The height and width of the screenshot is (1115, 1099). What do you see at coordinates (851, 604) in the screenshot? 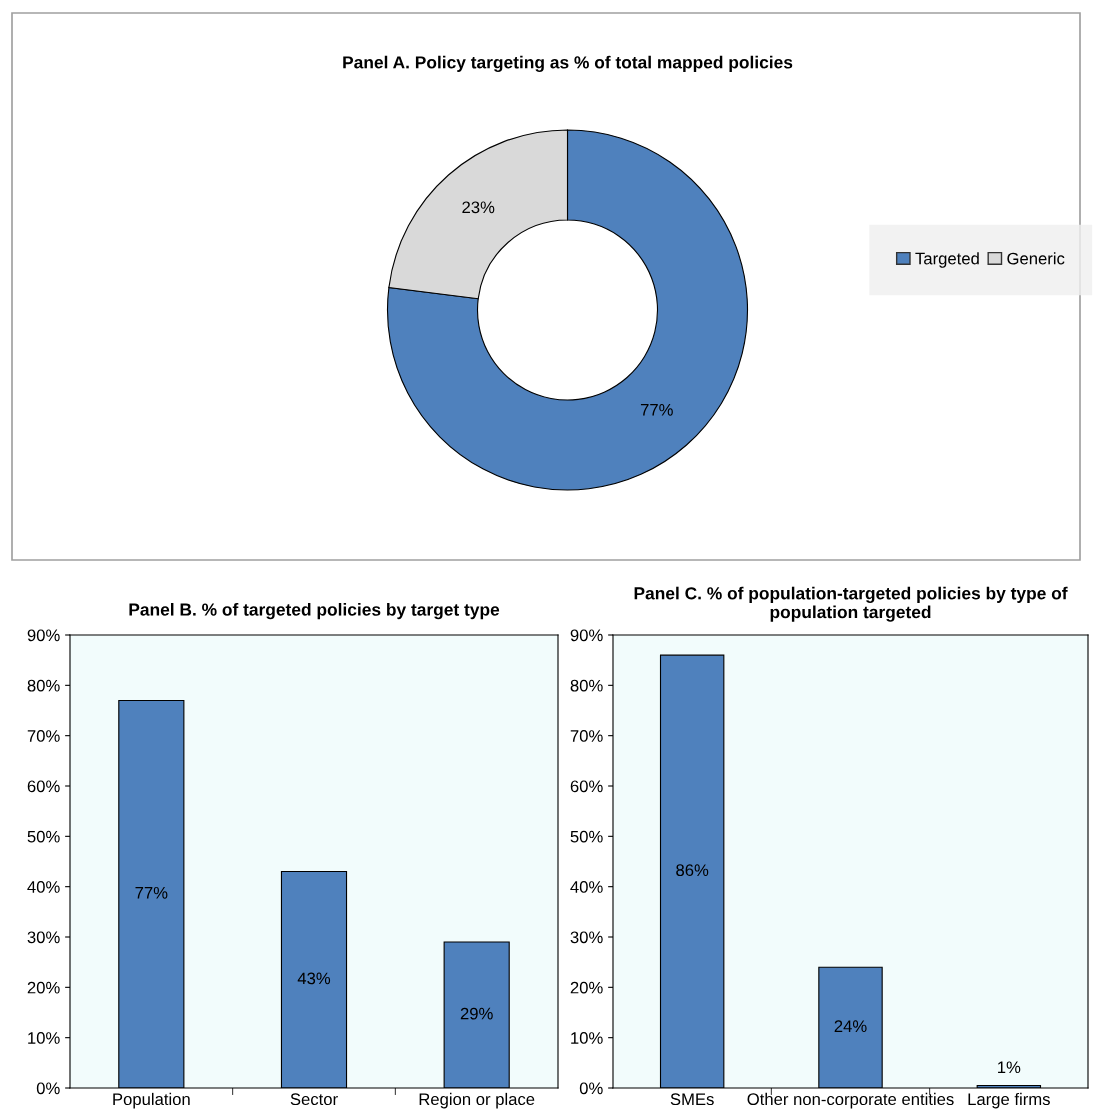
I see `chart-title: Panel C. % of population-targeted policies by type of population targeted` at bounding box center [851, 604].